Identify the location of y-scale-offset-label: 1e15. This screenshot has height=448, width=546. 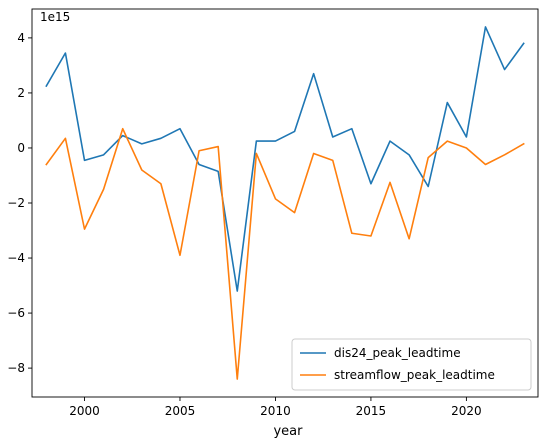
(55, 17).